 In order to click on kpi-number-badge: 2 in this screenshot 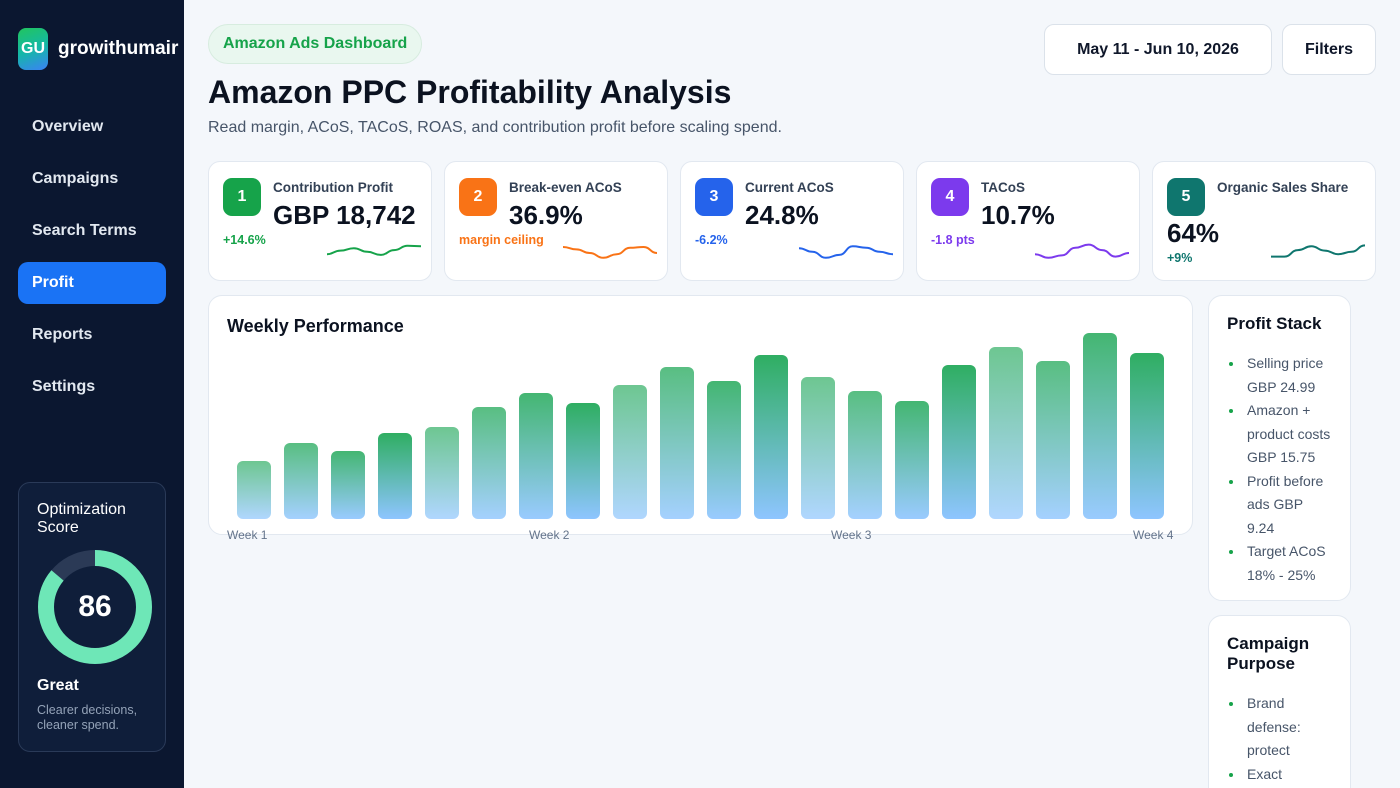, I will do `click(478, 197)`.